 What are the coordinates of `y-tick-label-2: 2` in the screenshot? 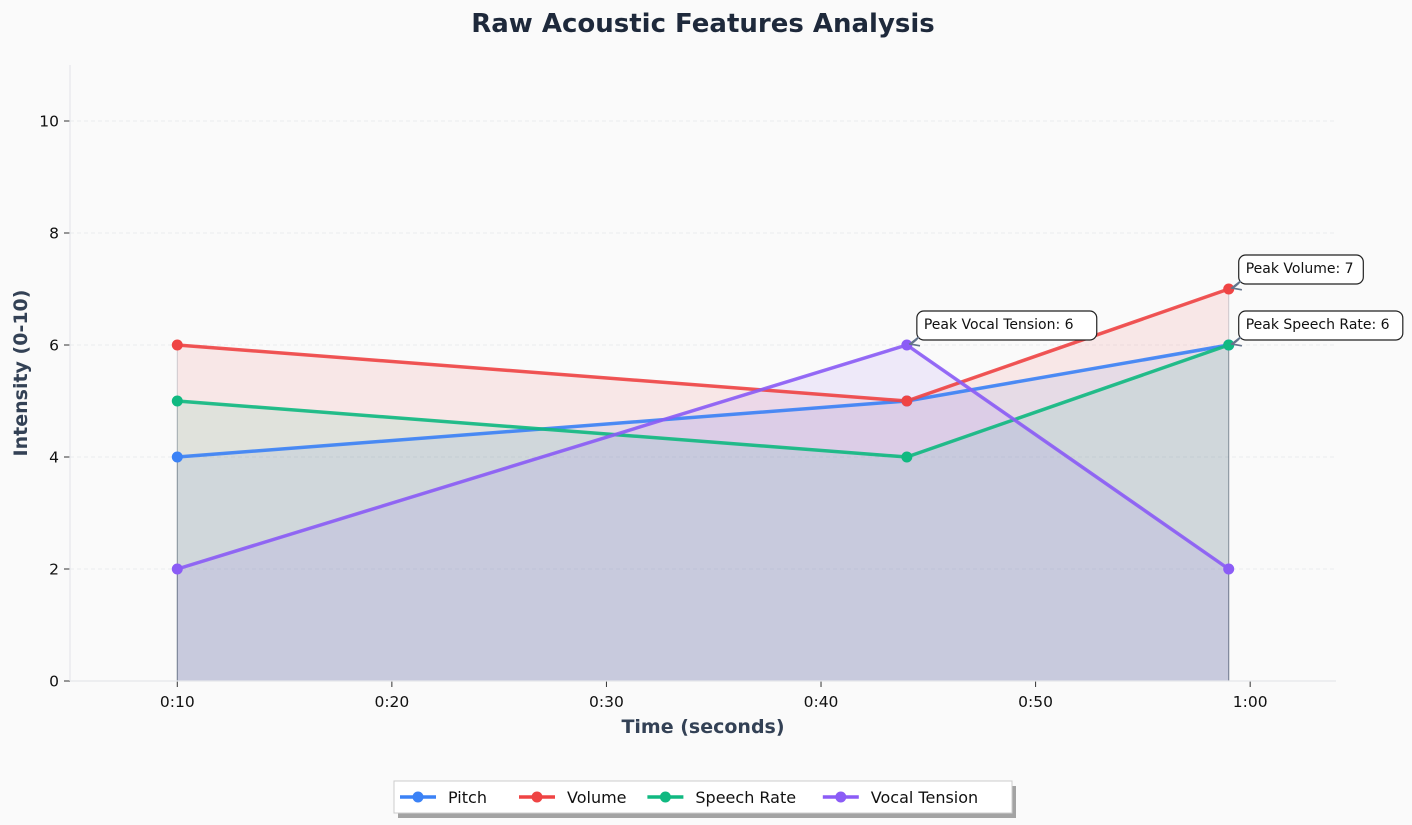 It's located at (54, 570).